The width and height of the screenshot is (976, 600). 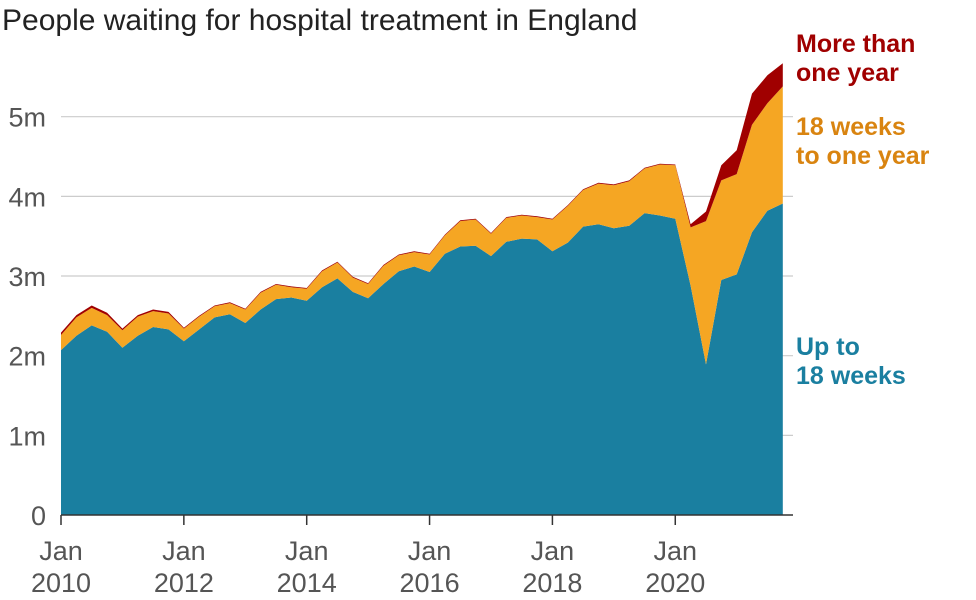 What do you see at coordinates (27, 317) in the screenshot?
I see `y-axis: 0 1m 2m 3m 4m 5m` at bounding box center [27, 317].